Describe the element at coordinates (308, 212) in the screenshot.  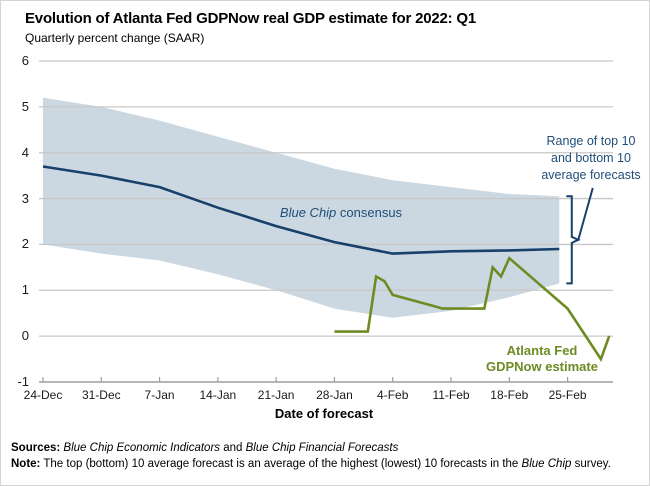
I see `consensus-label-italic-part: Blue Chip` at that location.